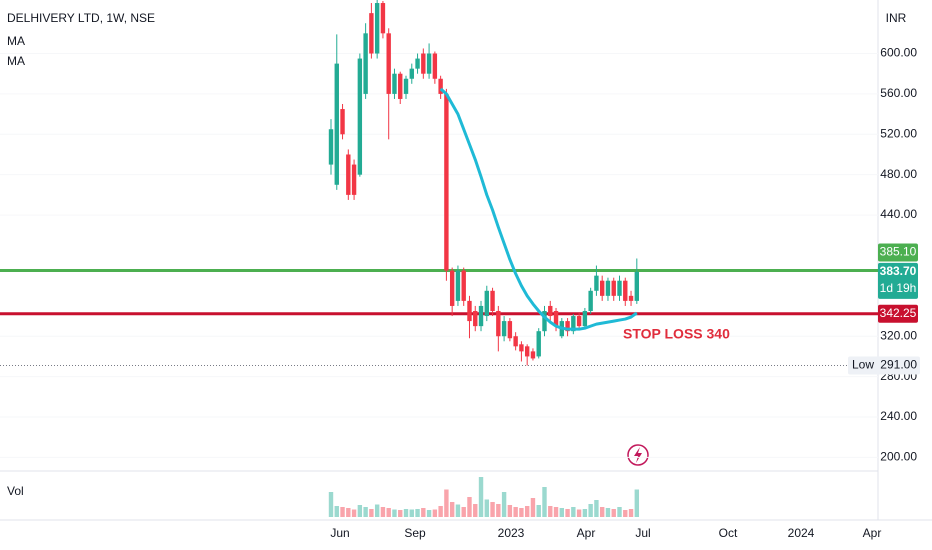 The width and height of the screenshot is (932, 550). Describe the element at coordinates (898, 174) in the screenshot. I see `y-tick-label: 480.00` at that location.